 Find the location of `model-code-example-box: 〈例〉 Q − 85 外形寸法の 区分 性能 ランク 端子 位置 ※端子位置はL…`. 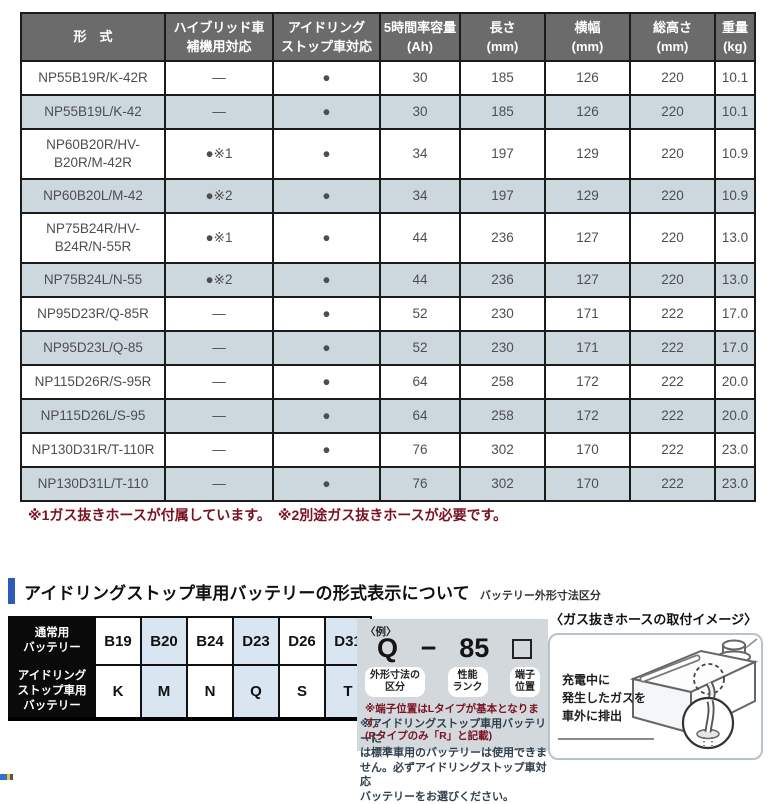

model-code-example-box: 〈例〉 Q − 85 外形寸法の 区分 性能 ランク 端子 位置 ※端子位置はL… is located at coordinates (452, 685).